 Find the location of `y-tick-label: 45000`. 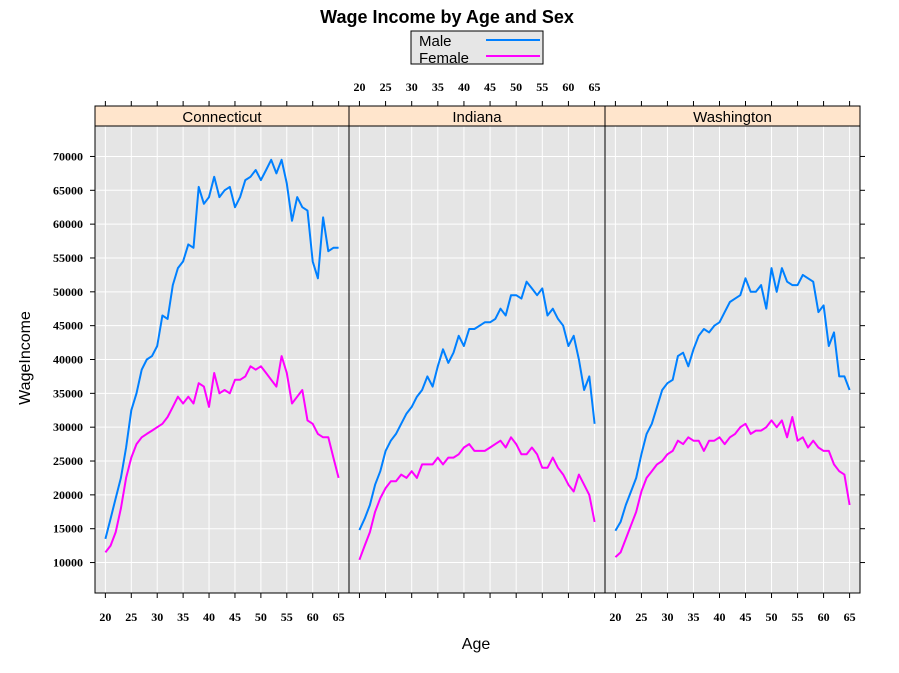

y-tick-label: 45000 is located at coordinates (68, 326).